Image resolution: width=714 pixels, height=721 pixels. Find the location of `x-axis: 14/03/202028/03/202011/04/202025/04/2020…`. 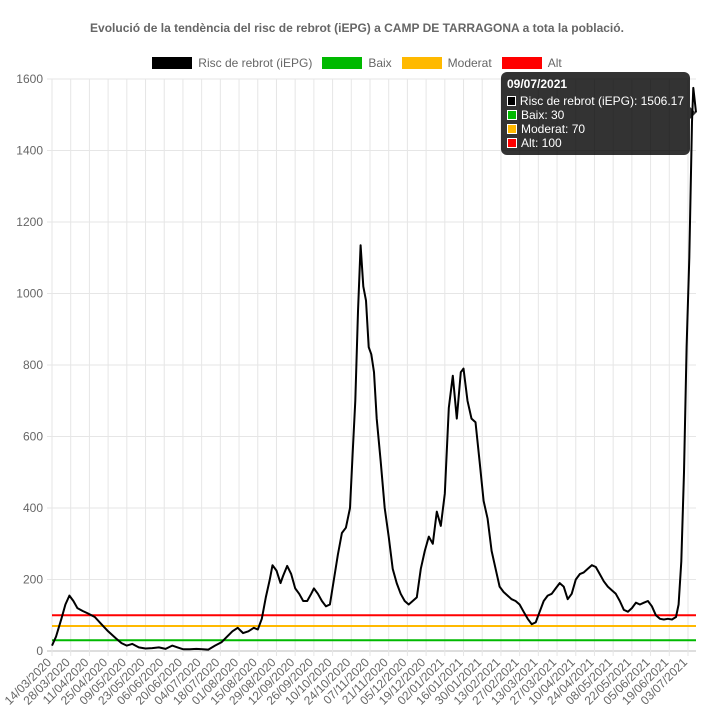

x-axis: 14/03/202028/03/202011/04/202025/04/2020… is located at coordinates (346, 681).